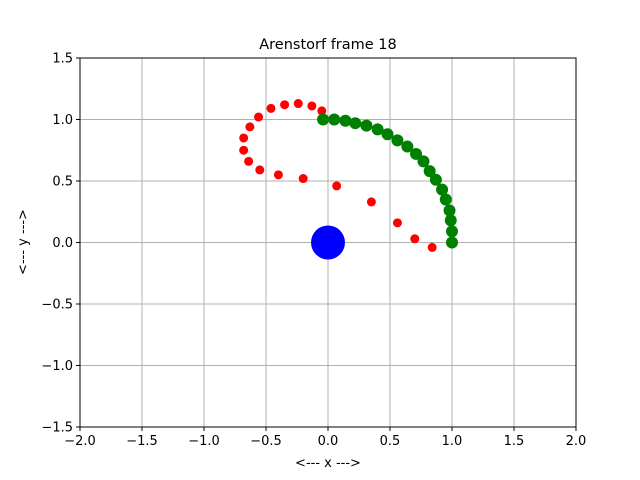 This screenshot has width=640, height=480. Describe the element at coordinates (348, 179) in the screenshot. I see `data-points-layer` at that location.